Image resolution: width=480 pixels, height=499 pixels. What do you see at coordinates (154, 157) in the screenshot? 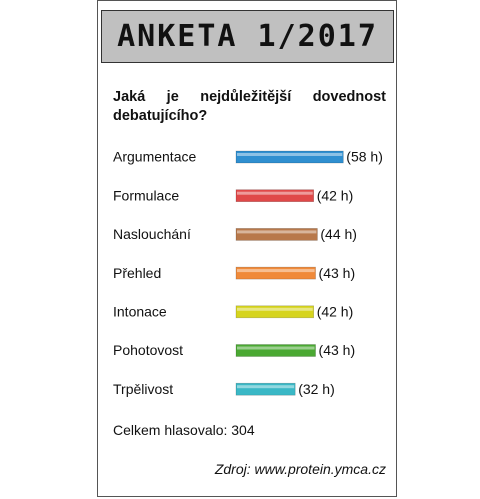
I see `category-label: Argumentace` at bounding box center [154, 157].